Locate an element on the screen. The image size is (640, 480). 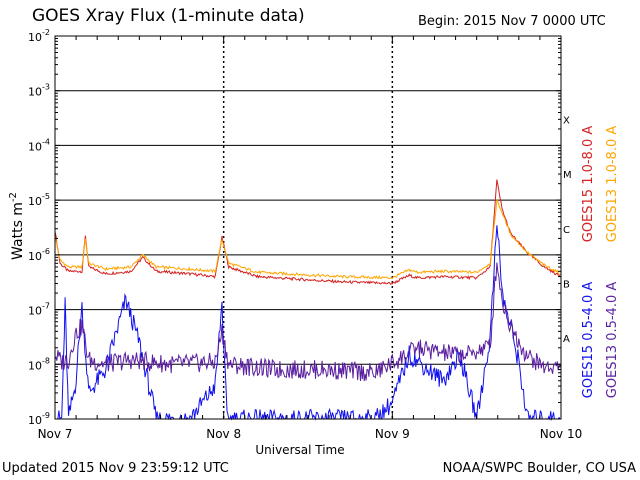
chart-title: GOES Xray Flux (1-minute data) is located at coordinates (168, 16).